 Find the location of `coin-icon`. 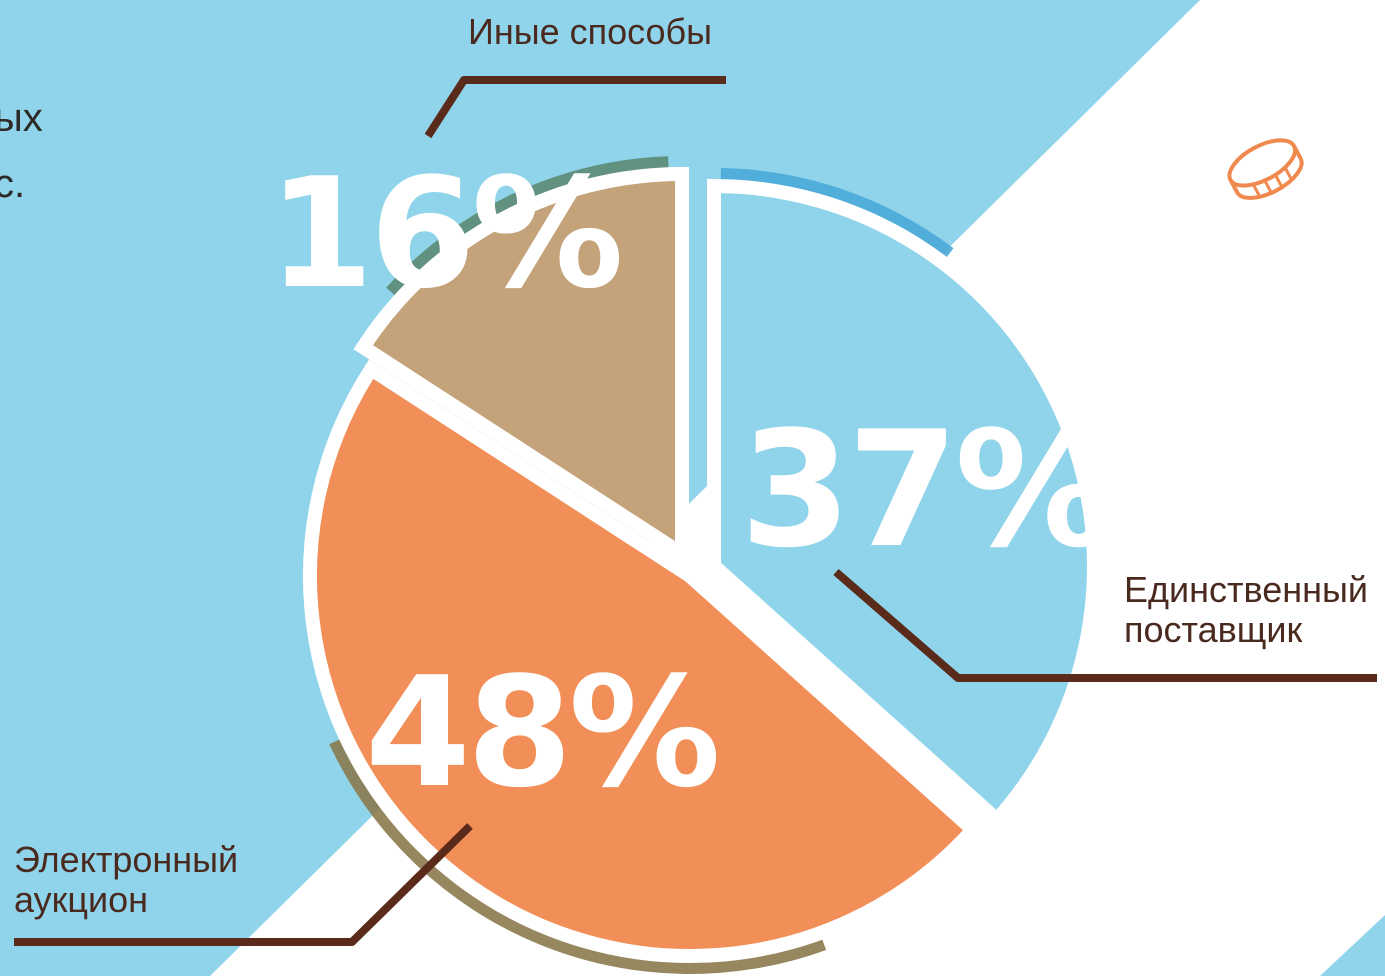

coin-icon is located at coordinates (1265, 169).